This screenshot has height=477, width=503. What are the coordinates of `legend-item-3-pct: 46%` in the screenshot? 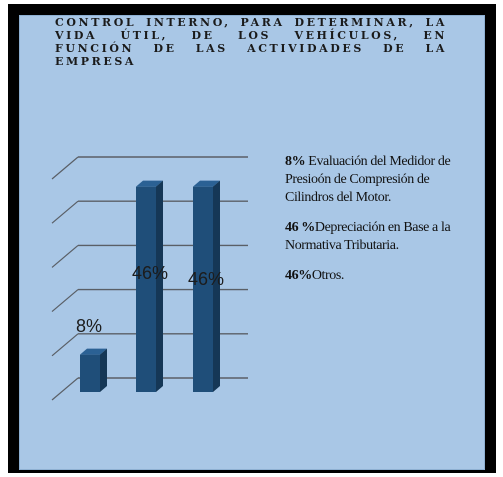 It's located at (298, 275).